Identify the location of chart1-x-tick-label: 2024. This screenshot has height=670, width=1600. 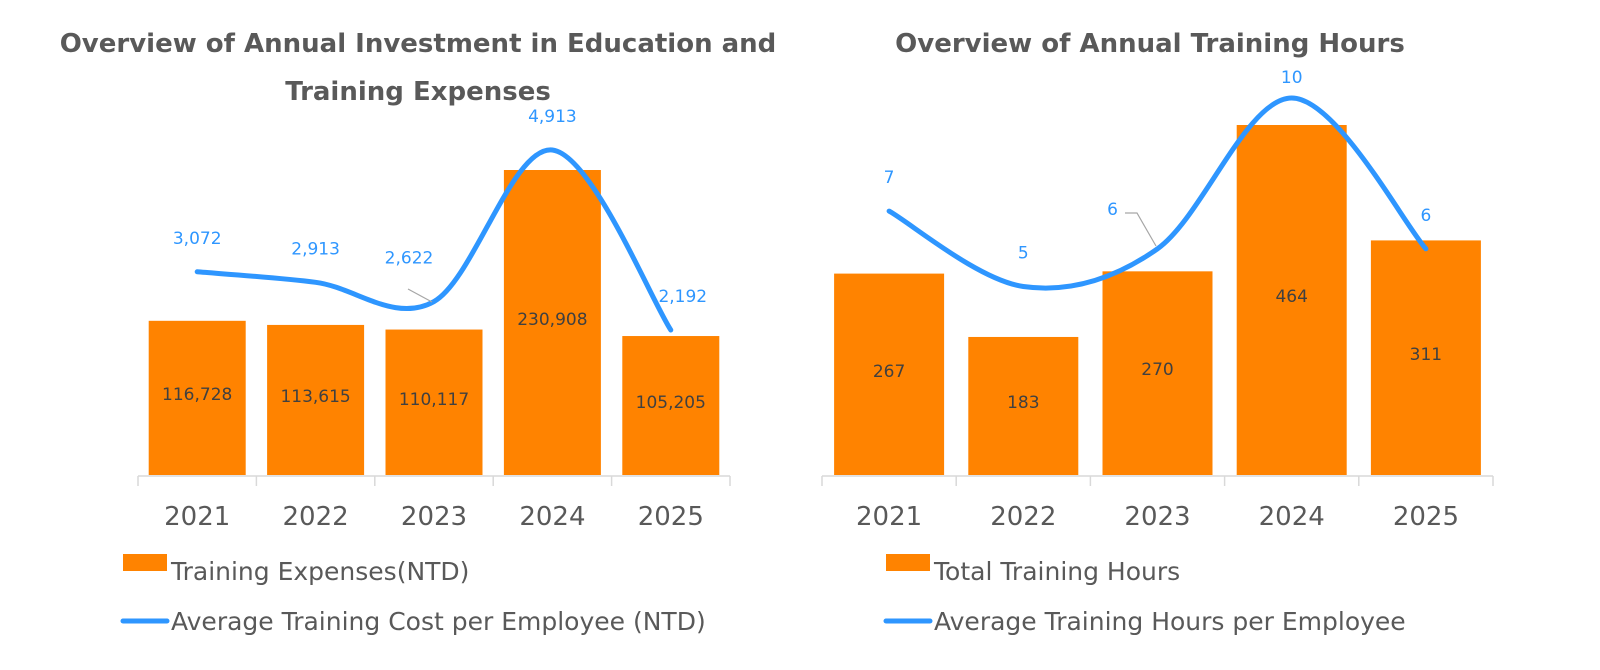
(552, 517).